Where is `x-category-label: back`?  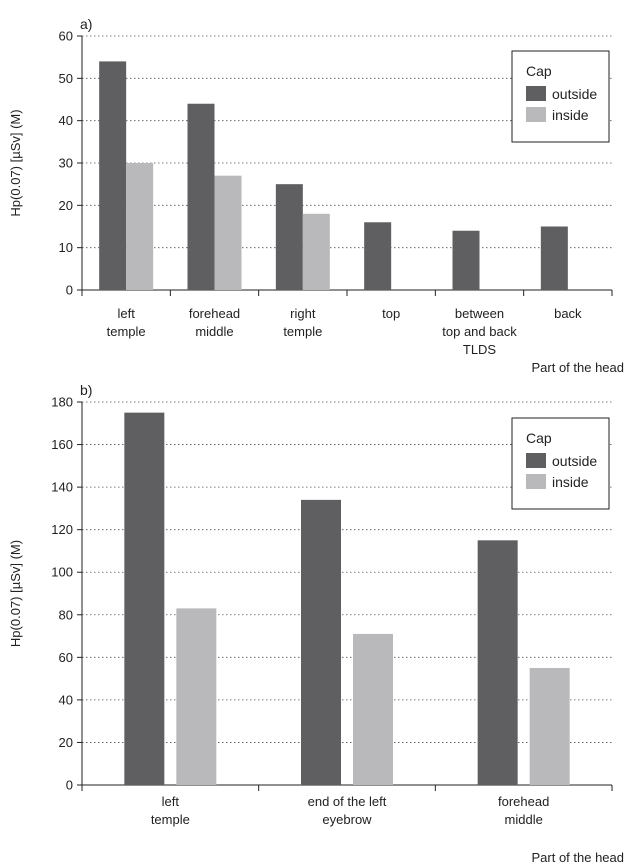
x-category-label: back is located at coordinates (568, 313).